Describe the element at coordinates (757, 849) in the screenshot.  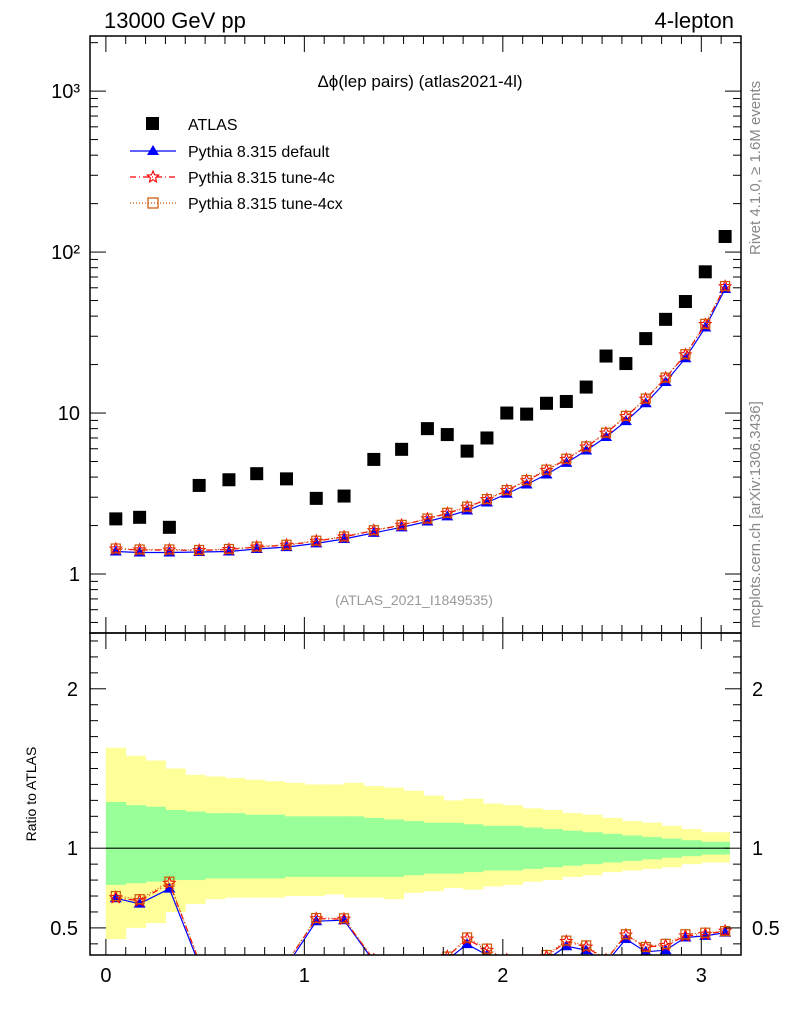
I see `ratio-y-tick-label-right: 1` at that location.